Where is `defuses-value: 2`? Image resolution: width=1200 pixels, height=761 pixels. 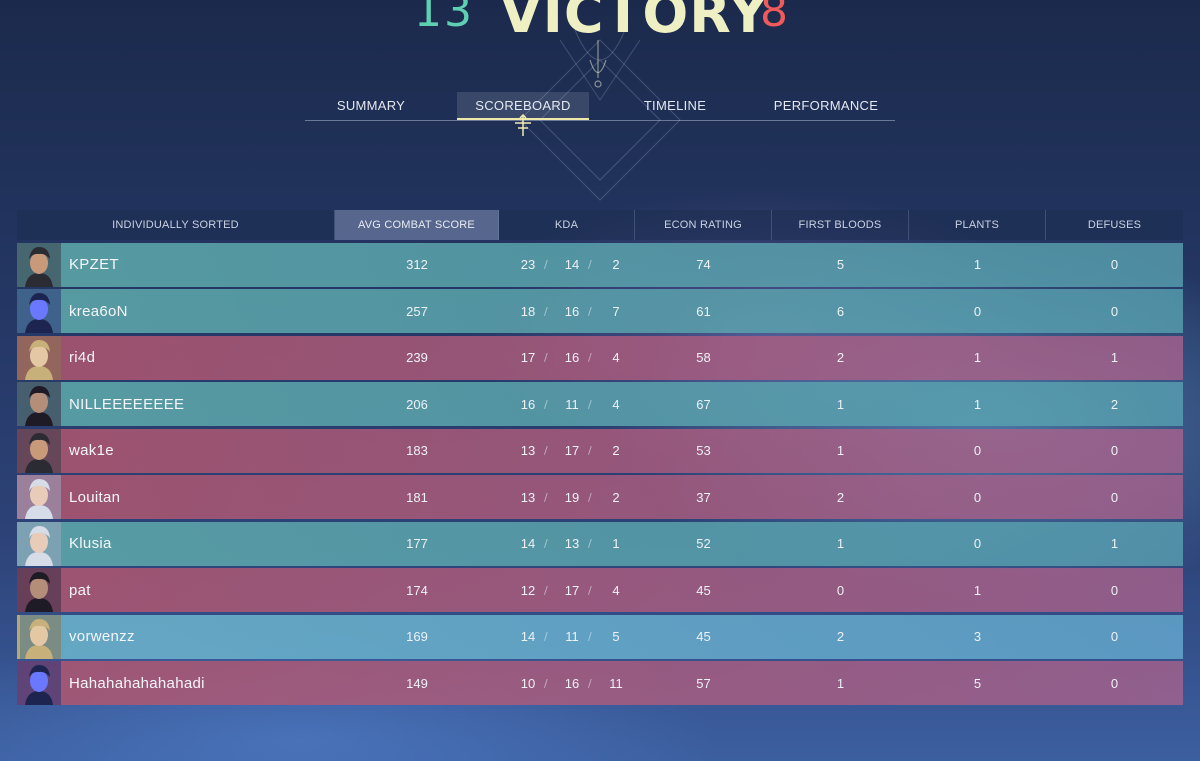 defuses-value: 2 is located at coordinates (1114, 404).